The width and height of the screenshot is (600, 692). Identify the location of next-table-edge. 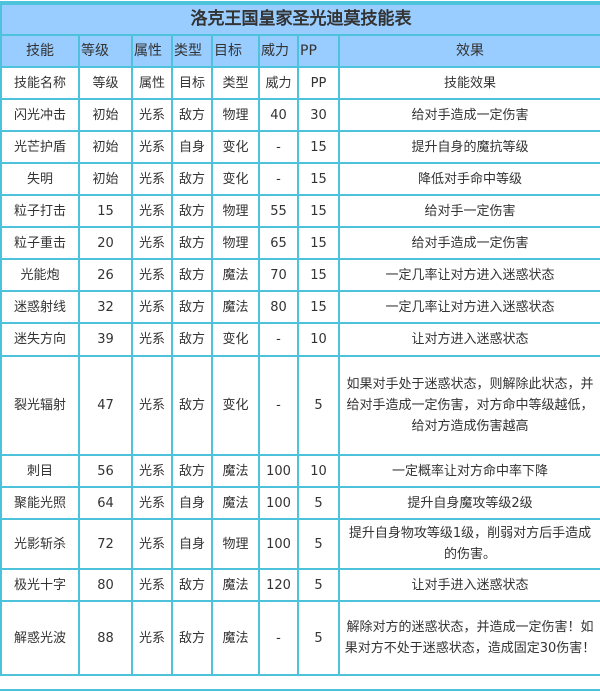
(300, 690).